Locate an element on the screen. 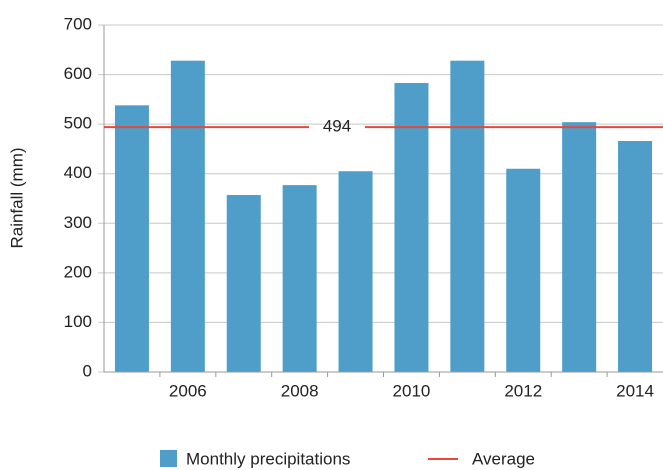  x-tick-label: 2010 is located at coordinates (412, 390).